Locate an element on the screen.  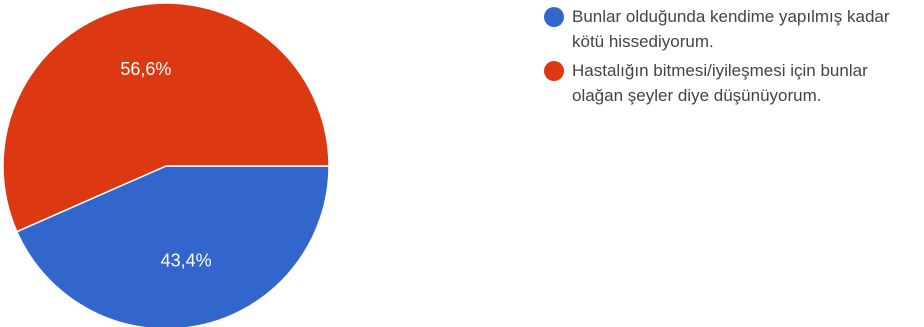
slice-percent-label: 43,4% is located at coordinates (186, 260).